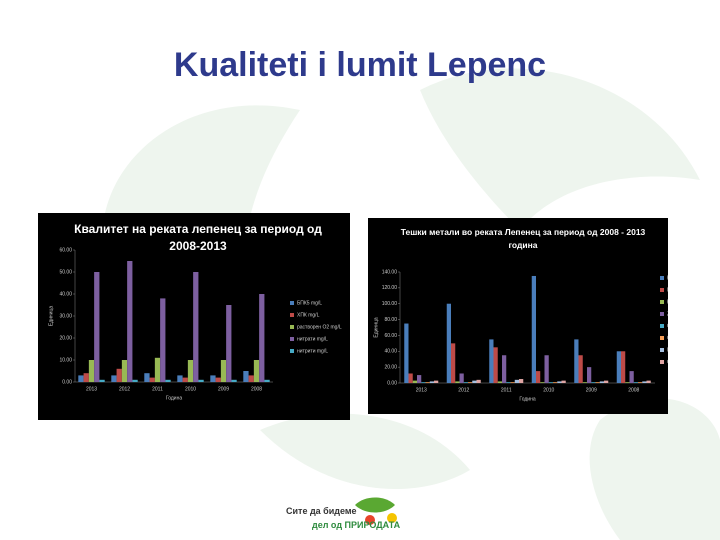  I want to click on y-tick-label: 50.00, so click(65, 272).